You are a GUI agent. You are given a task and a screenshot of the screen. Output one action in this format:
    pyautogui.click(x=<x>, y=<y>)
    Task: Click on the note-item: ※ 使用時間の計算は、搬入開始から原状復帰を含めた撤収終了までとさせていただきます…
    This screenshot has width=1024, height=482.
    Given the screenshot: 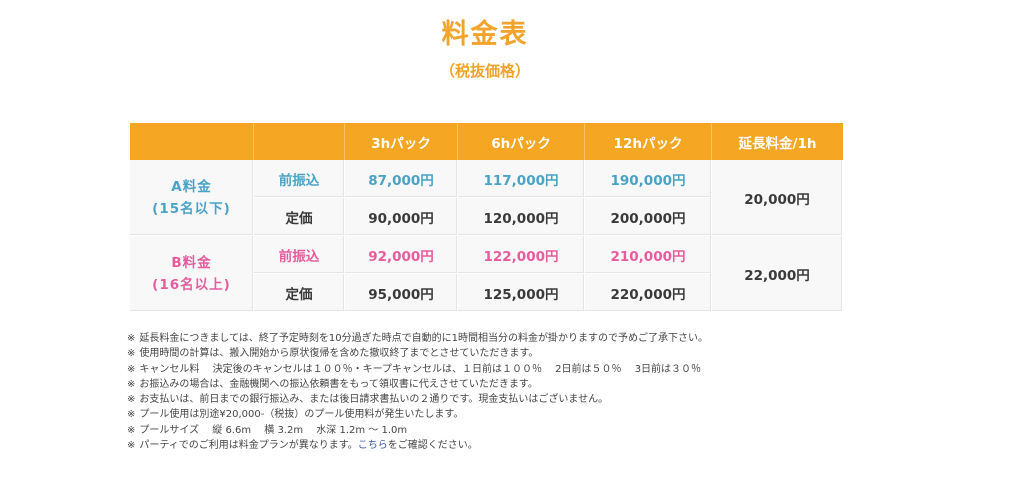 What is the action you would take?
    pyautogui.click(x=417, y=353)
    